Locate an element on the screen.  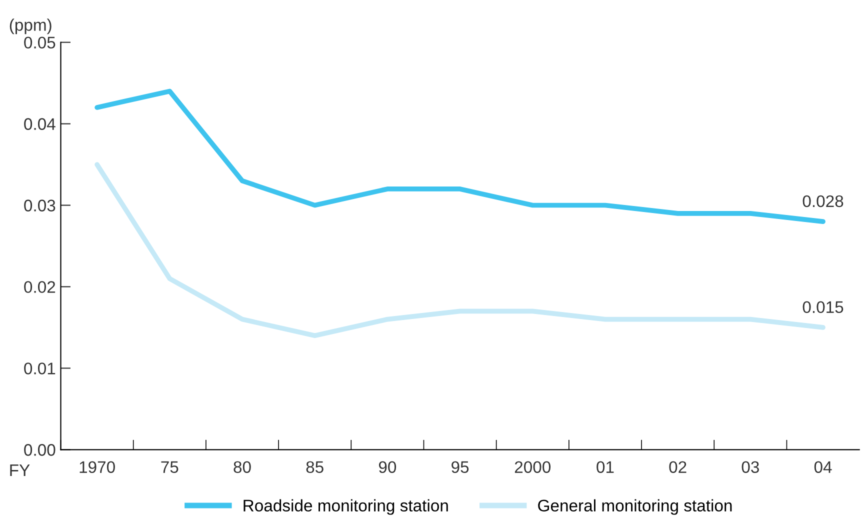
y-tick-label: 0.05 is located at coordinates (40, 42).